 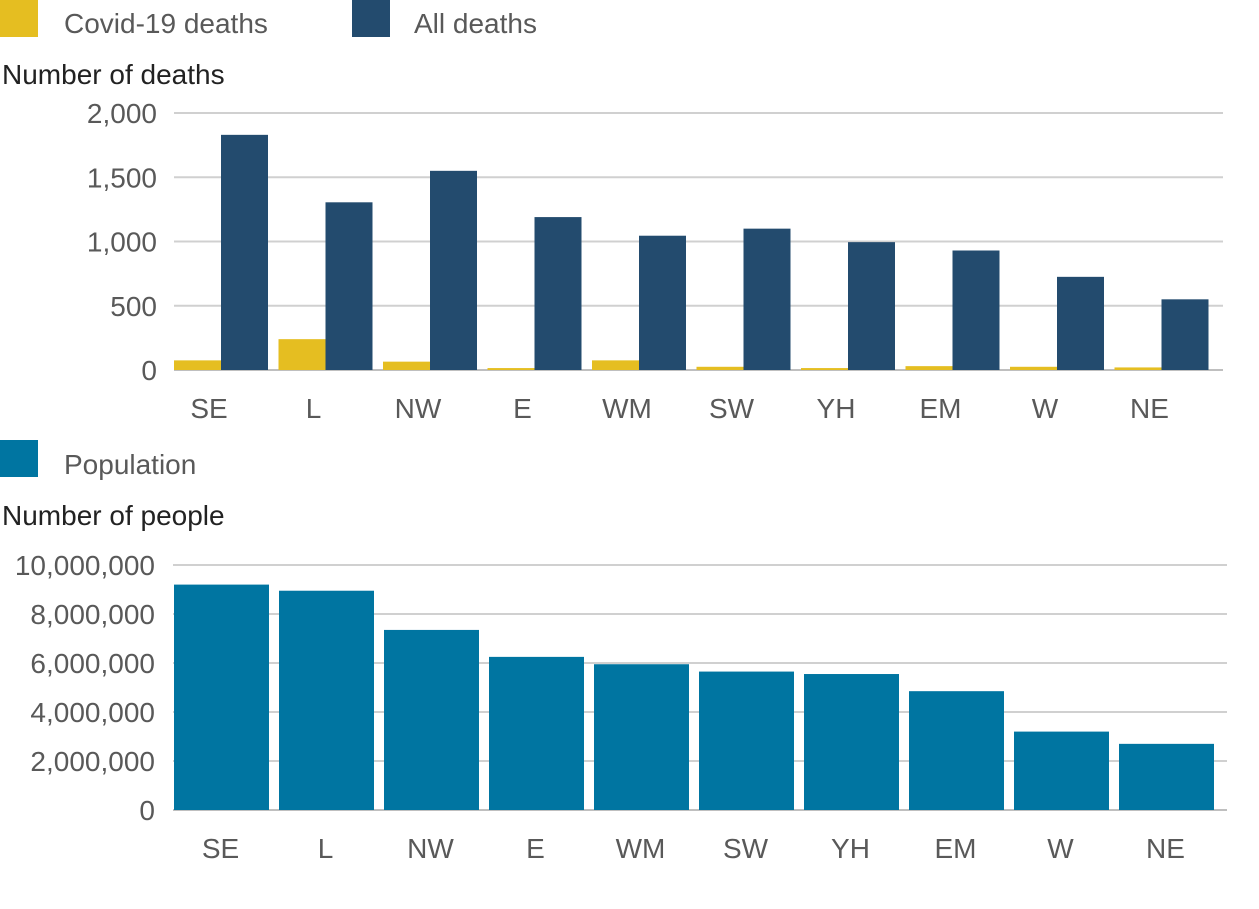 I want to click on legend-swatch-population, so click(x=19, y=458).